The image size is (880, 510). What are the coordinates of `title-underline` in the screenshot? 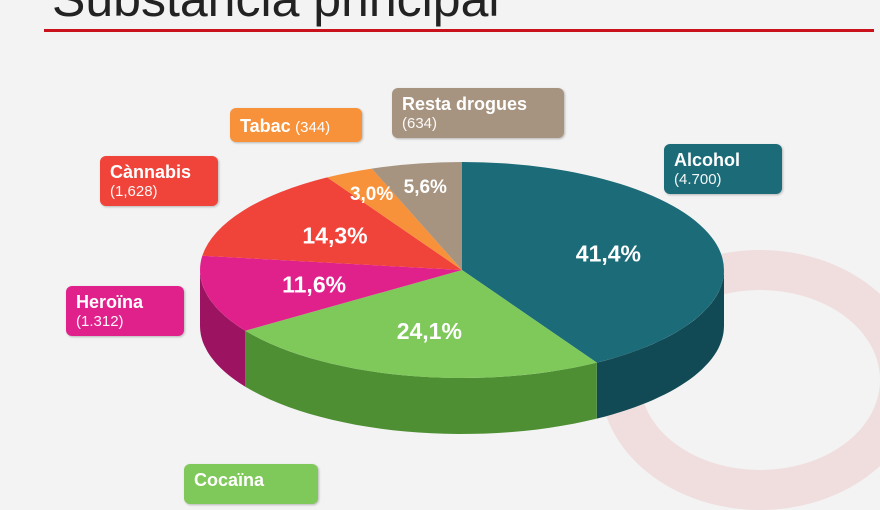 It's located at (459, 30).